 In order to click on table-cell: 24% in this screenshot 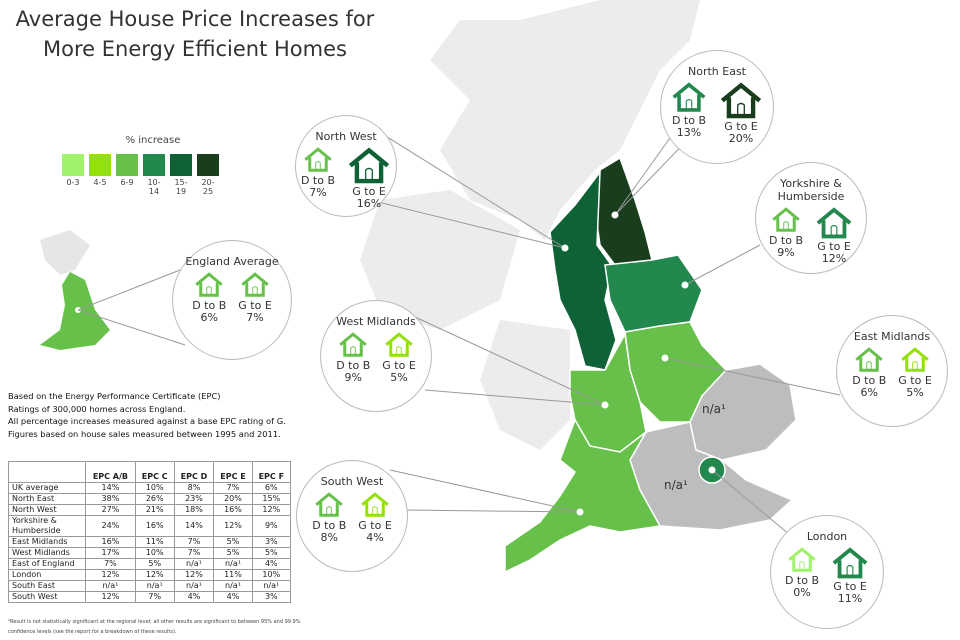, I will do `click(110, 526)`.